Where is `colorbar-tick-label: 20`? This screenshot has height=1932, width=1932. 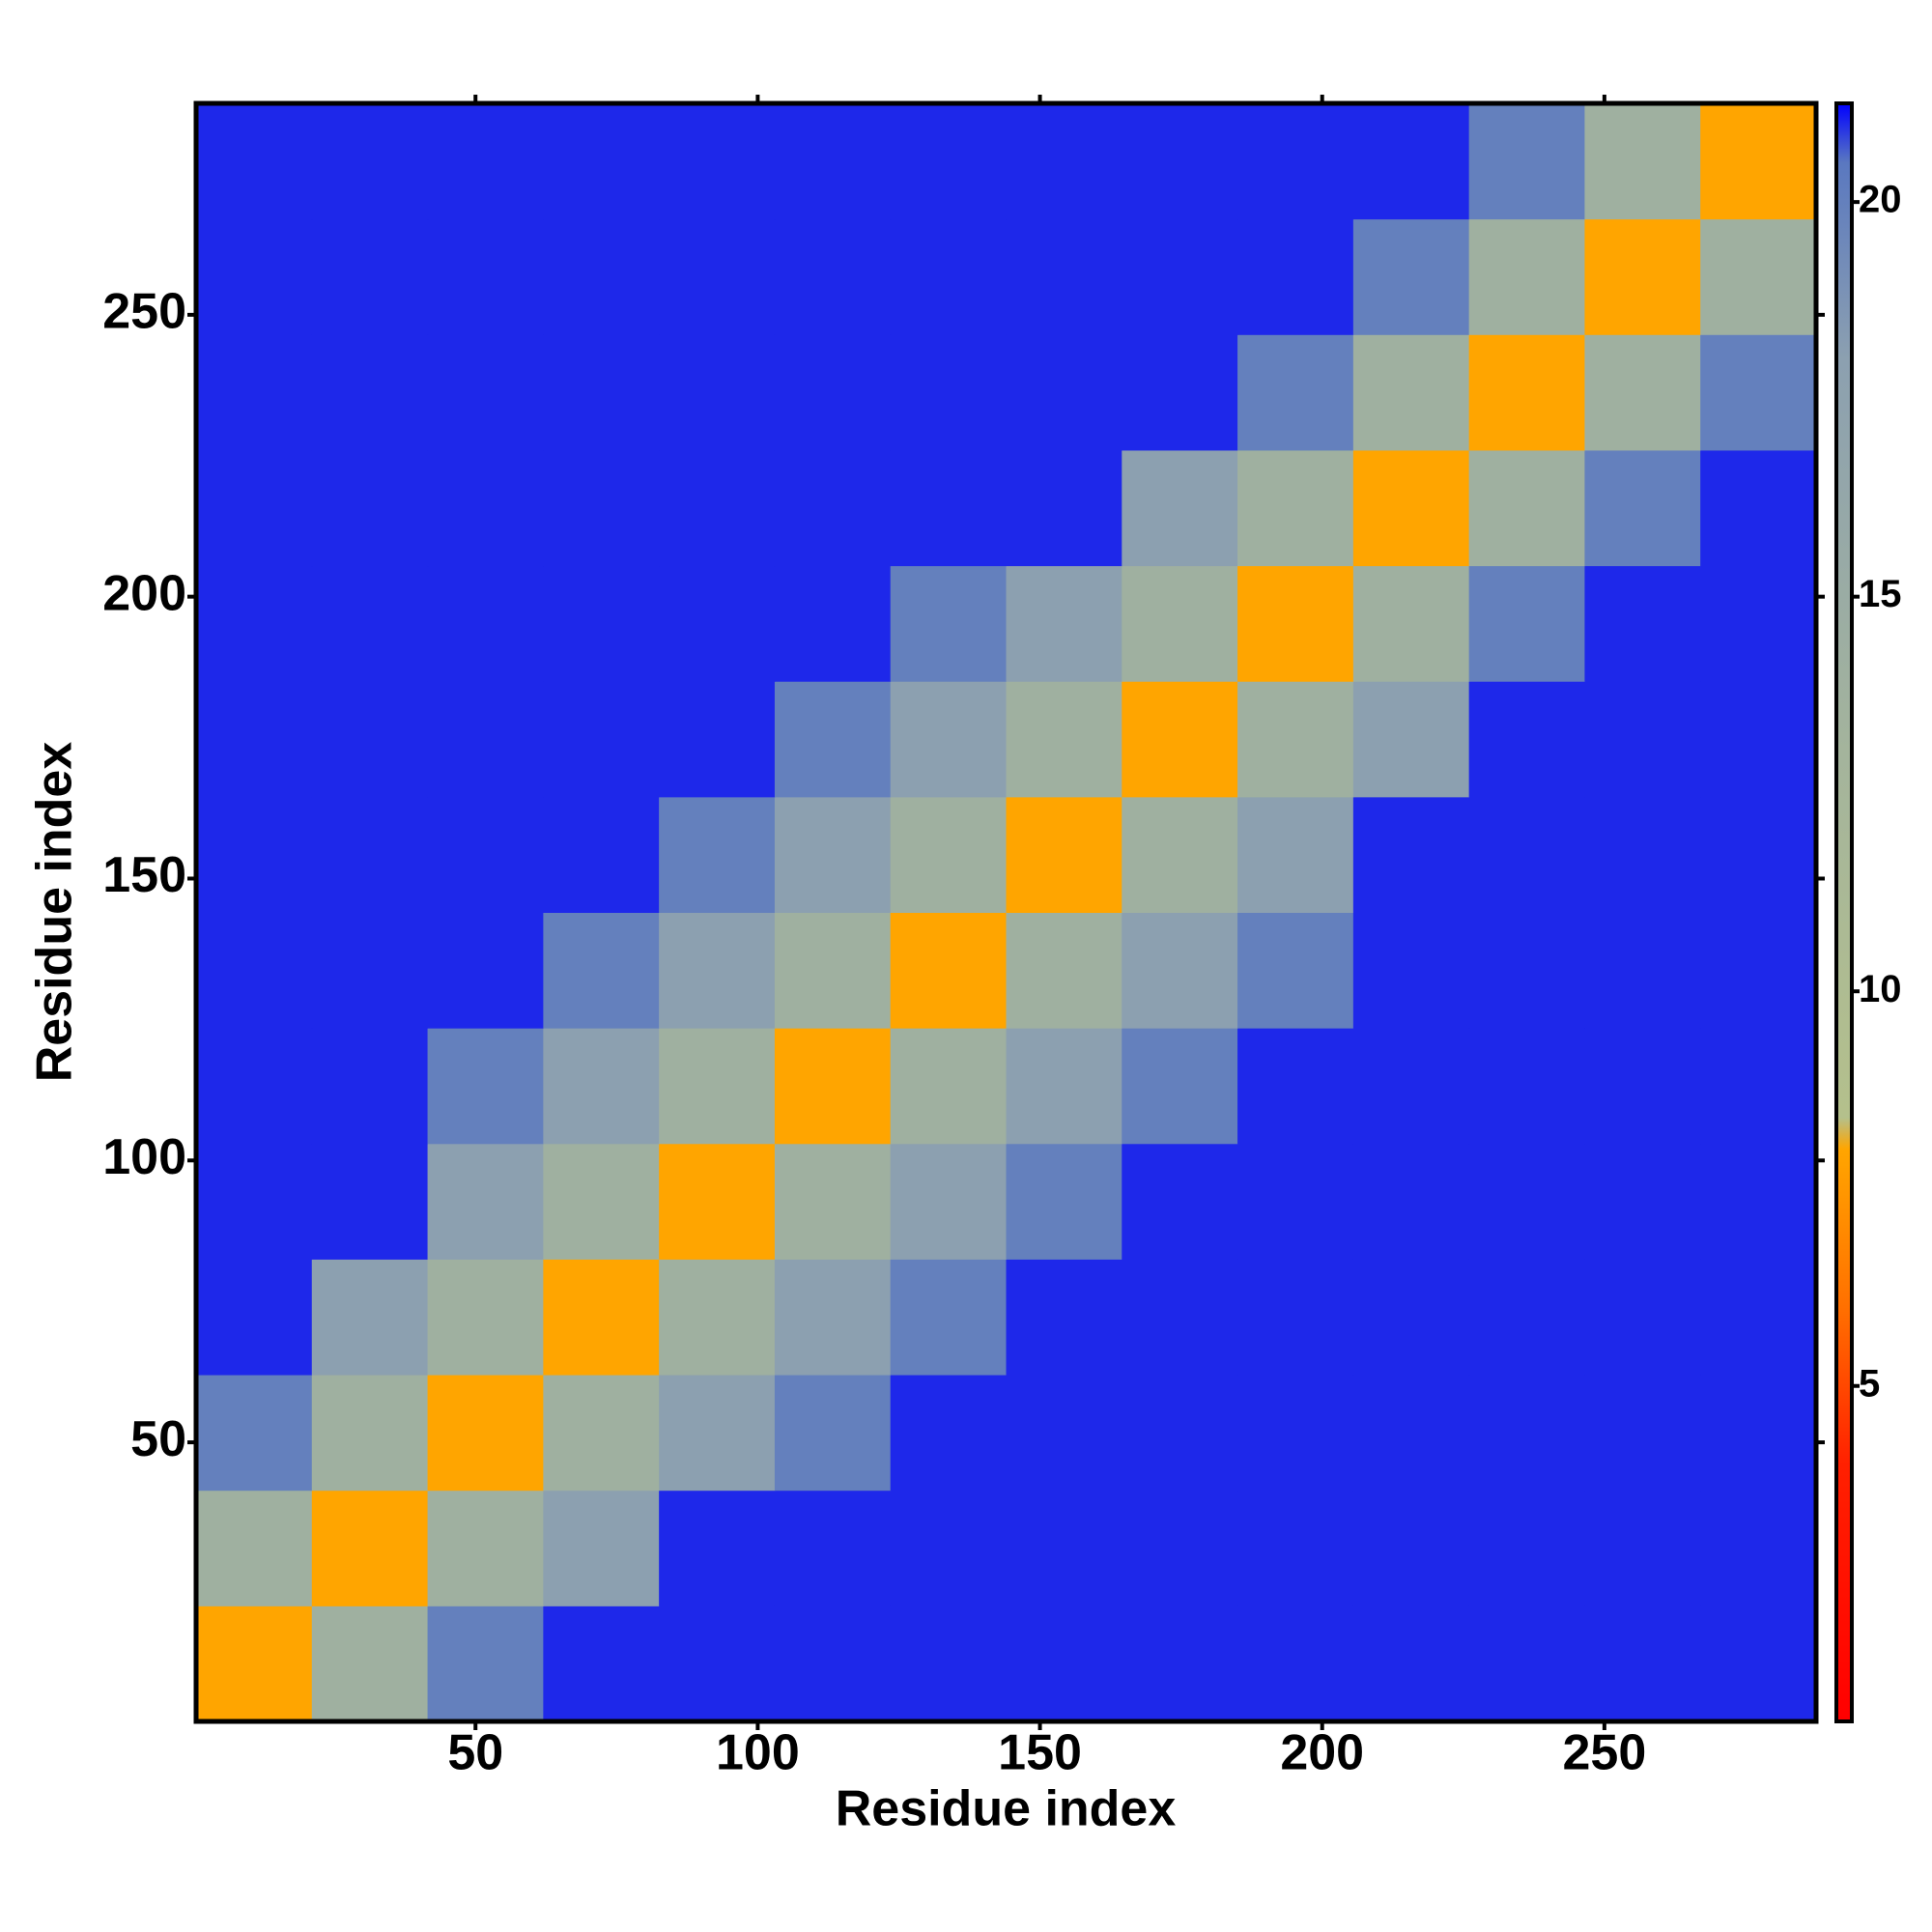 colorbar-tick-label: 20 is located at coordinates (1880, 200).